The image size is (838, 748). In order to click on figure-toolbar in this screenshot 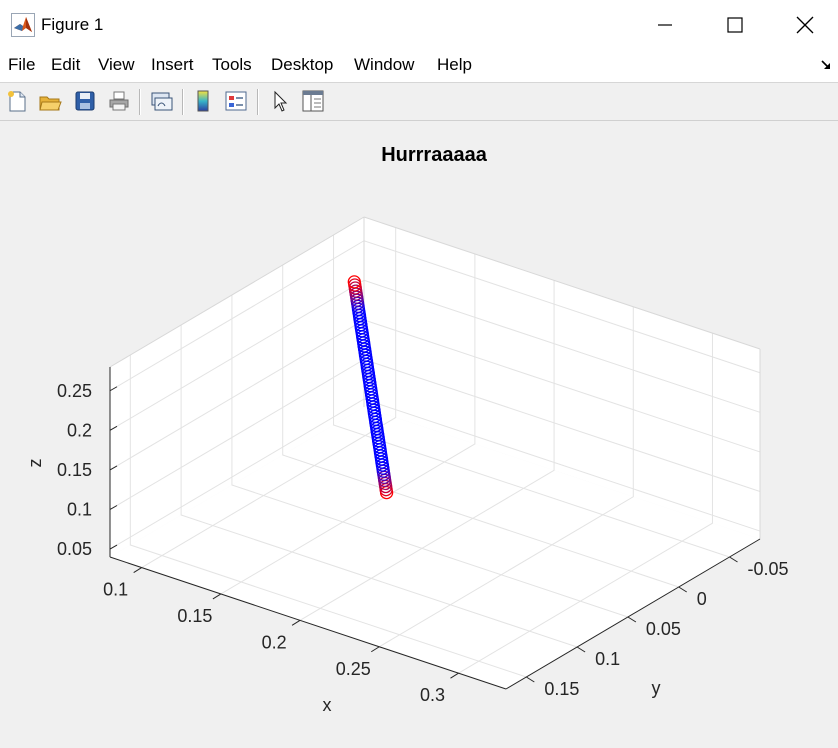, I will do `click(419, 102)`.